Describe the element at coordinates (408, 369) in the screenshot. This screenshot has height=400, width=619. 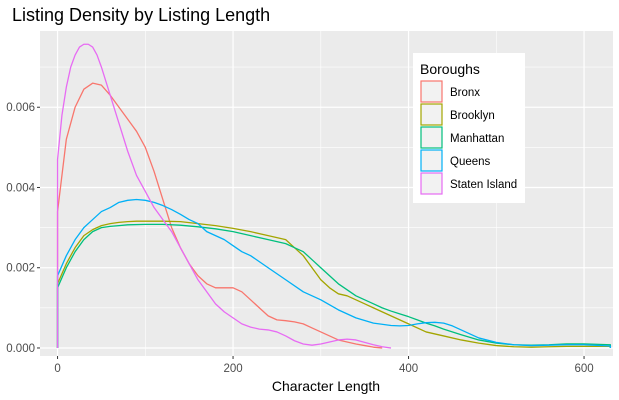
I see `x-tick-label: 400` at that location.